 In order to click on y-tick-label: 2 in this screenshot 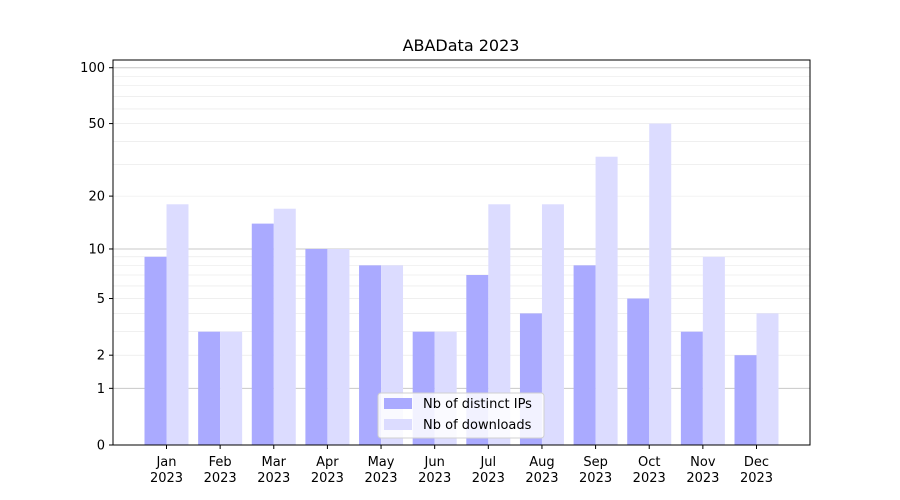, I will do `click(101, 356)`.